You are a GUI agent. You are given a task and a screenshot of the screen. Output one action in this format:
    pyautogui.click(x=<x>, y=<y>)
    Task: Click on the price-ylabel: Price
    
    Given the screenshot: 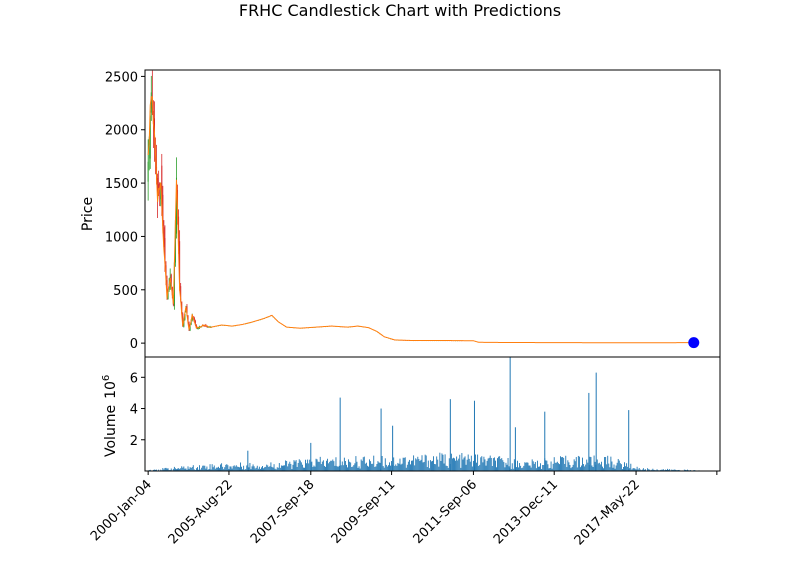 What is the action you would take?
    pyautogui.click(x=88, y=214)
    